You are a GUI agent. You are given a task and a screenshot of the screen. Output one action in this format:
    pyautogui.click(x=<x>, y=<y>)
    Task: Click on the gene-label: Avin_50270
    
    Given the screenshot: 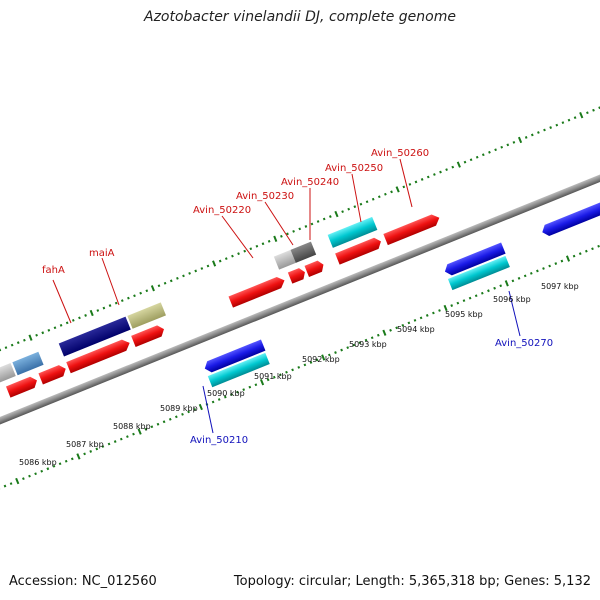 What is the action you would take?
    pyautogui.click(x=524, y=343)
    